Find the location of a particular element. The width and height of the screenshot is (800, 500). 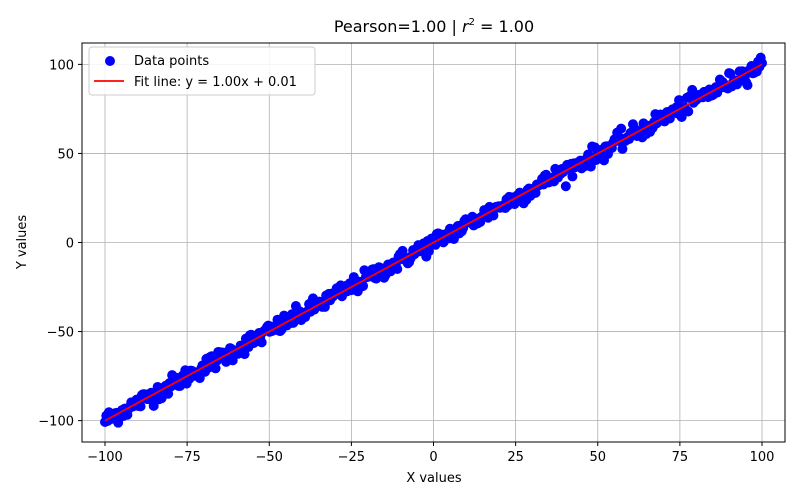

x-tick-label: 0 is located at coordinates (433, 457).